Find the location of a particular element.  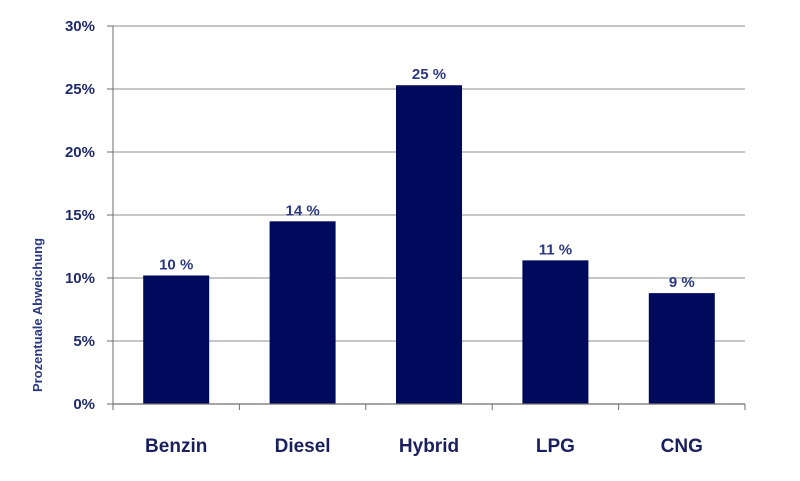

y-tick-label: 20% is located at coordinates (80, 152).